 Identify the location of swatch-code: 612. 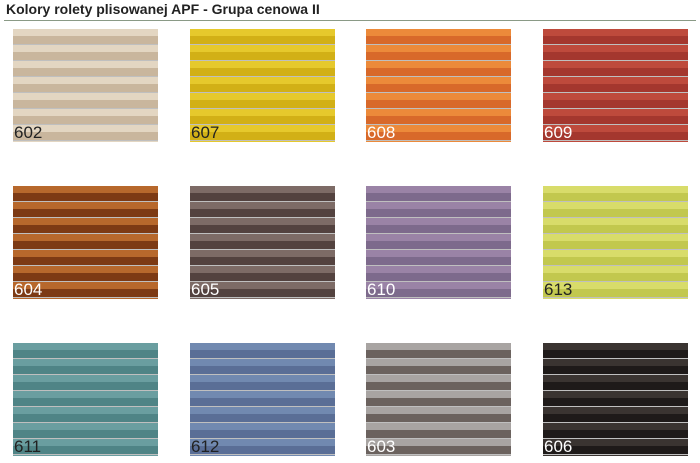
(205, 446).